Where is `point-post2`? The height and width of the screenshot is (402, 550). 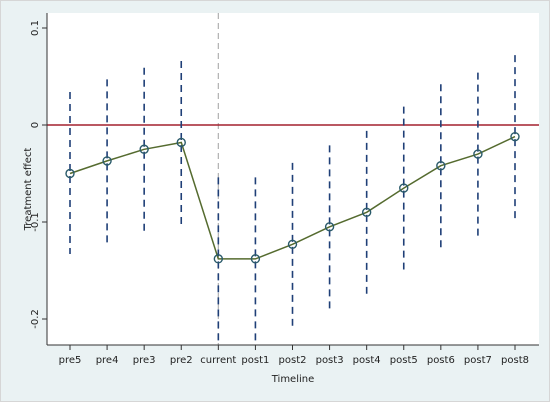
point-post2 is located at coordinates (292, 244).